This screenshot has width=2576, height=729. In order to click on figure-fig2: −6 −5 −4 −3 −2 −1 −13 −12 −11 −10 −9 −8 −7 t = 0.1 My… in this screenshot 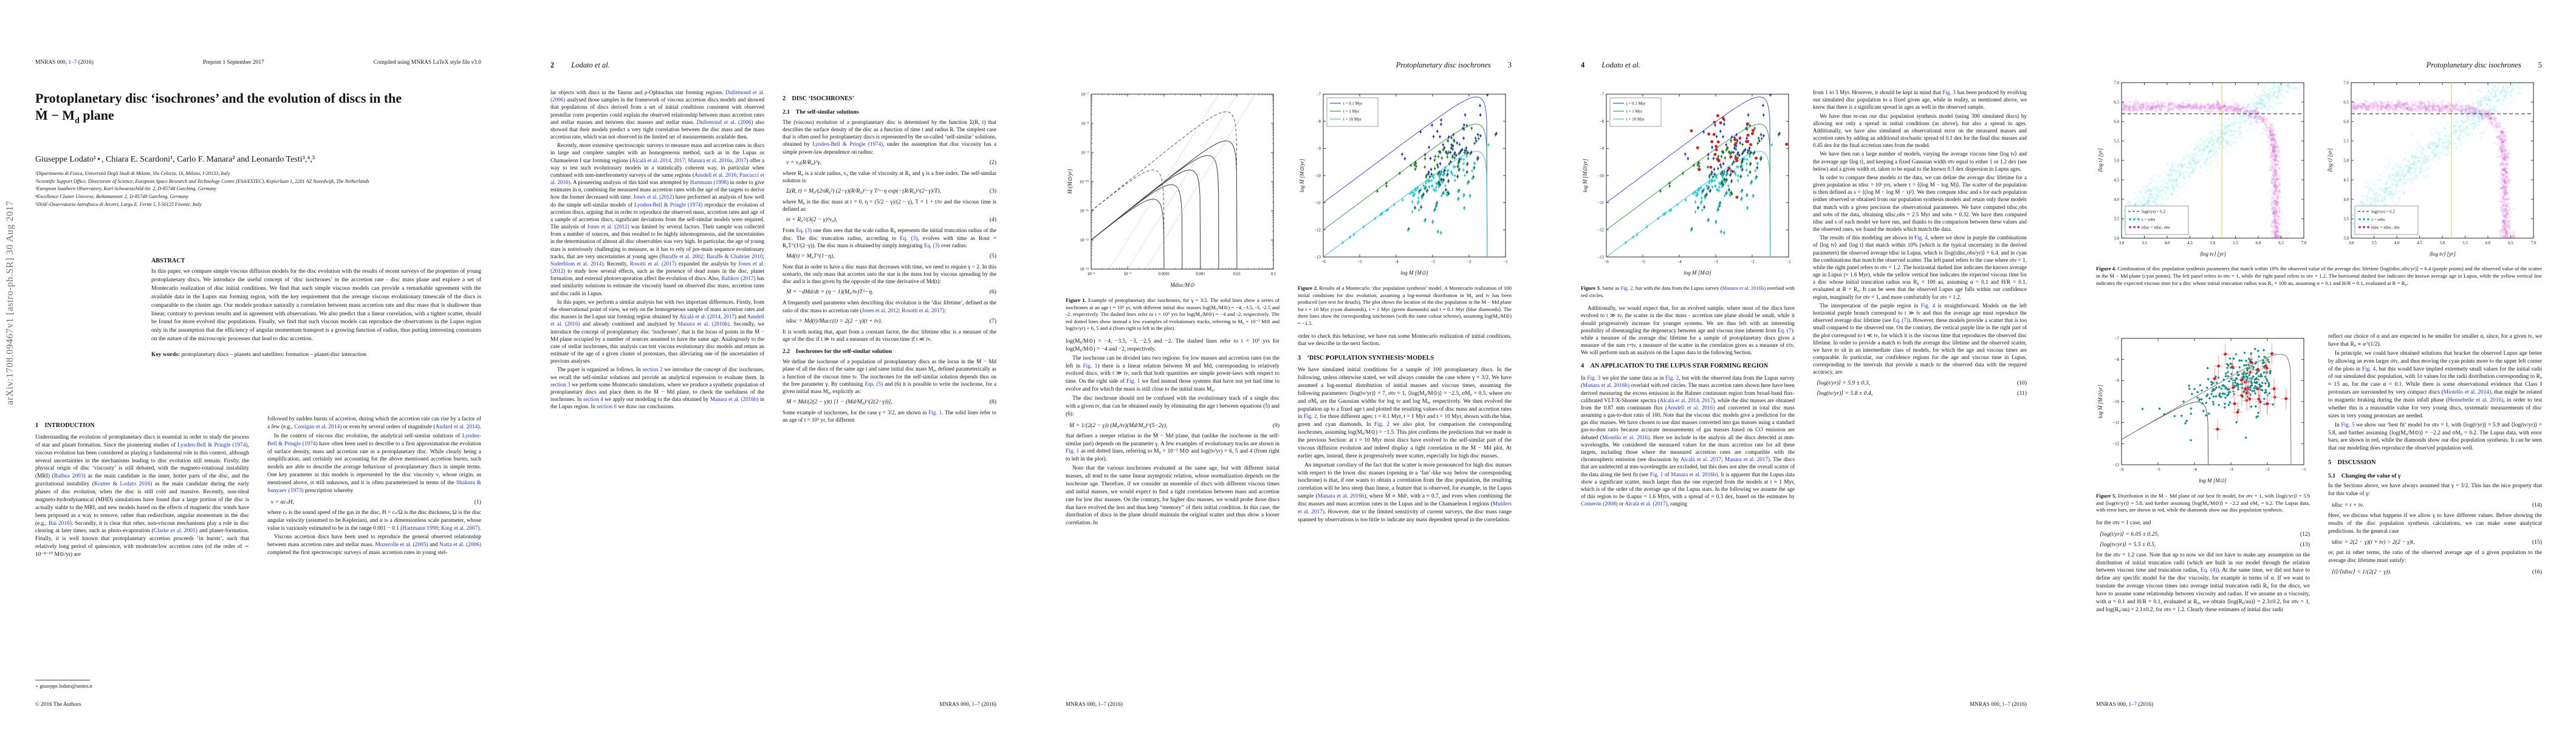, I will do `click(1405, 186)`.